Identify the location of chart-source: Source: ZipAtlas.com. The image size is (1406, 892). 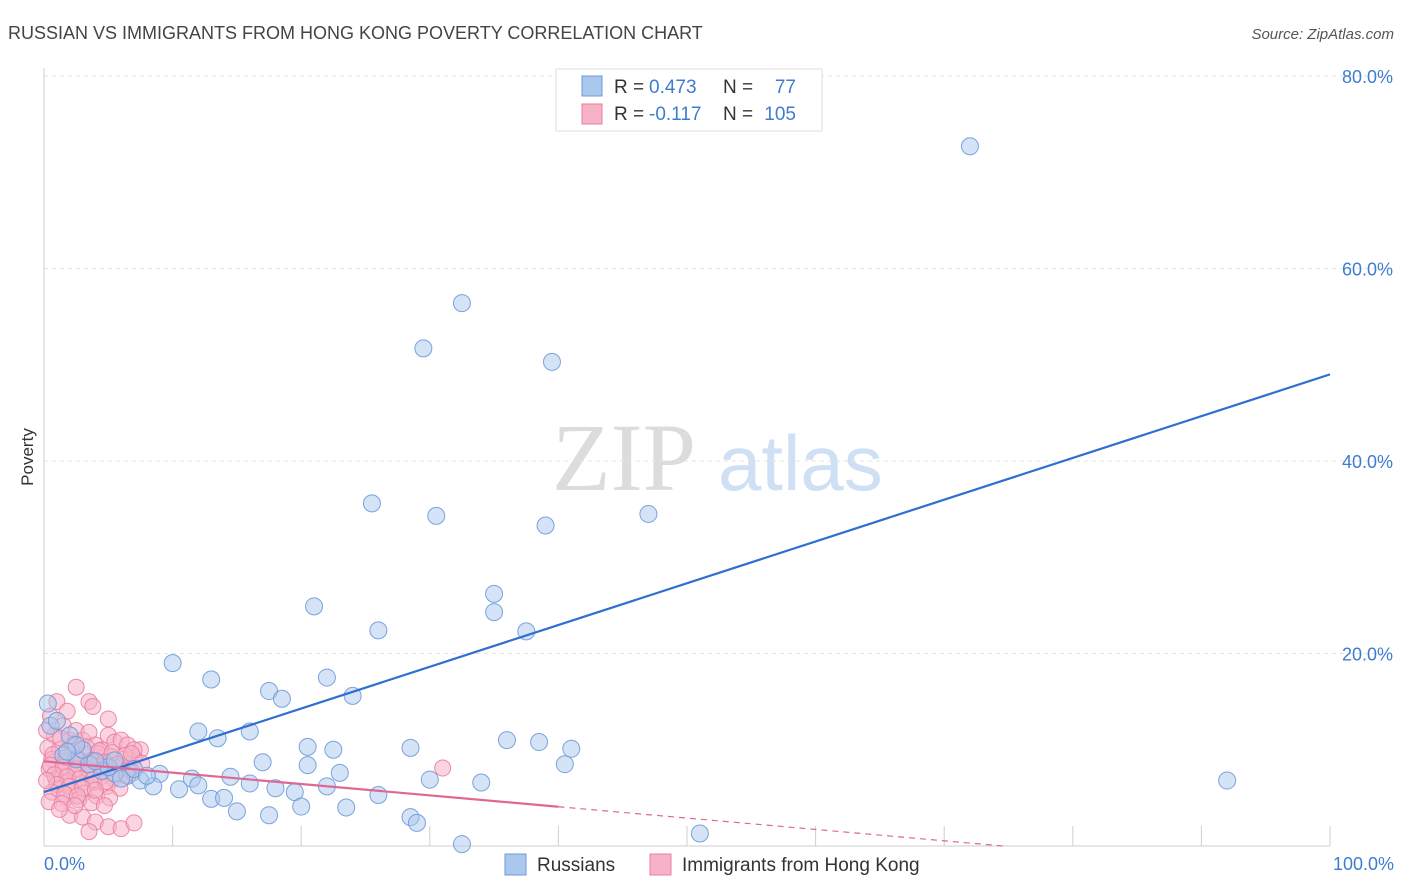
(1322, 34).